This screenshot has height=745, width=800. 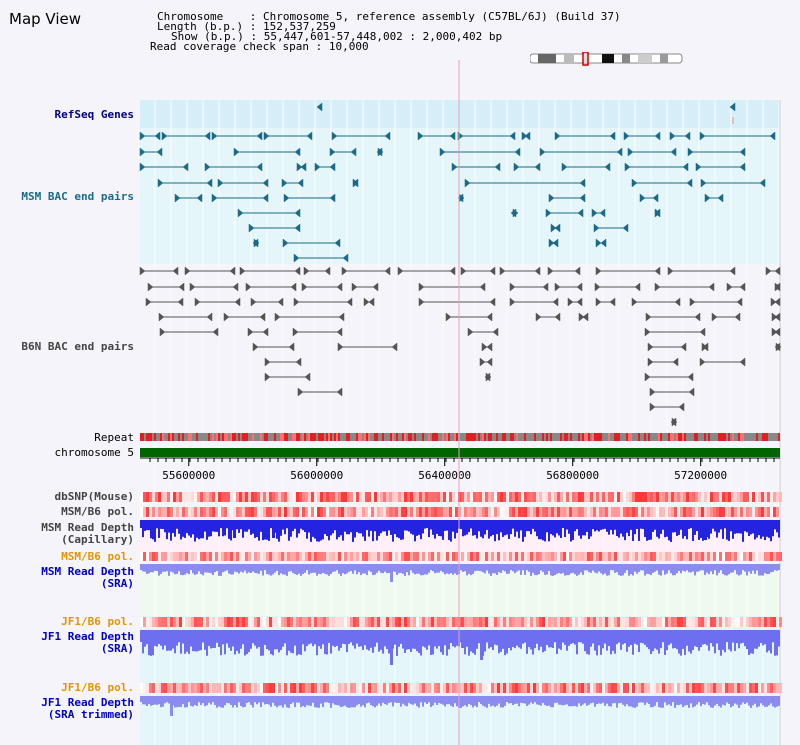 I want to click on axis-tick-label: 56800000, so click(x=572, y=475).